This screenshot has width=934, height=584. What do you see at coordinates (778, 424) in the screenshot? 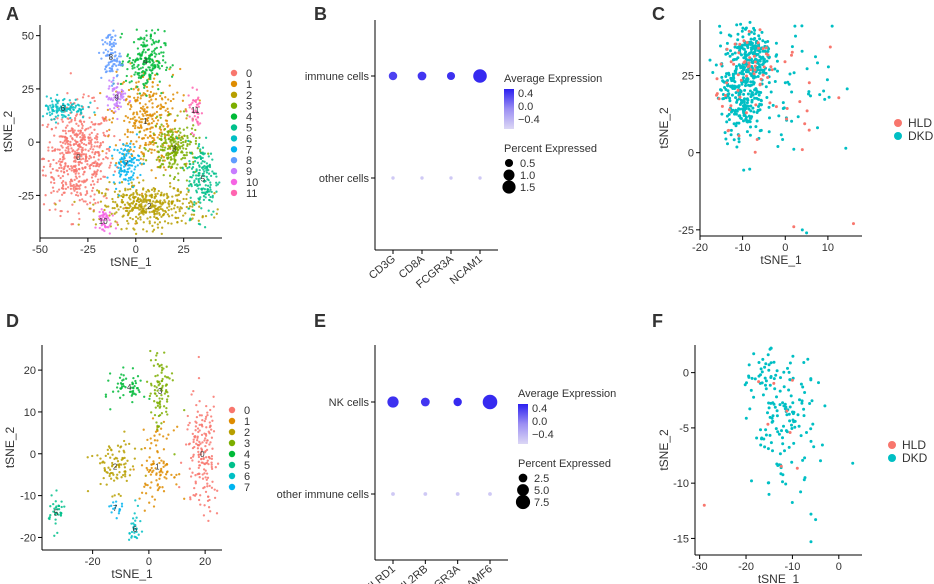
I see `hld-points` at bounding box center [778, 424].